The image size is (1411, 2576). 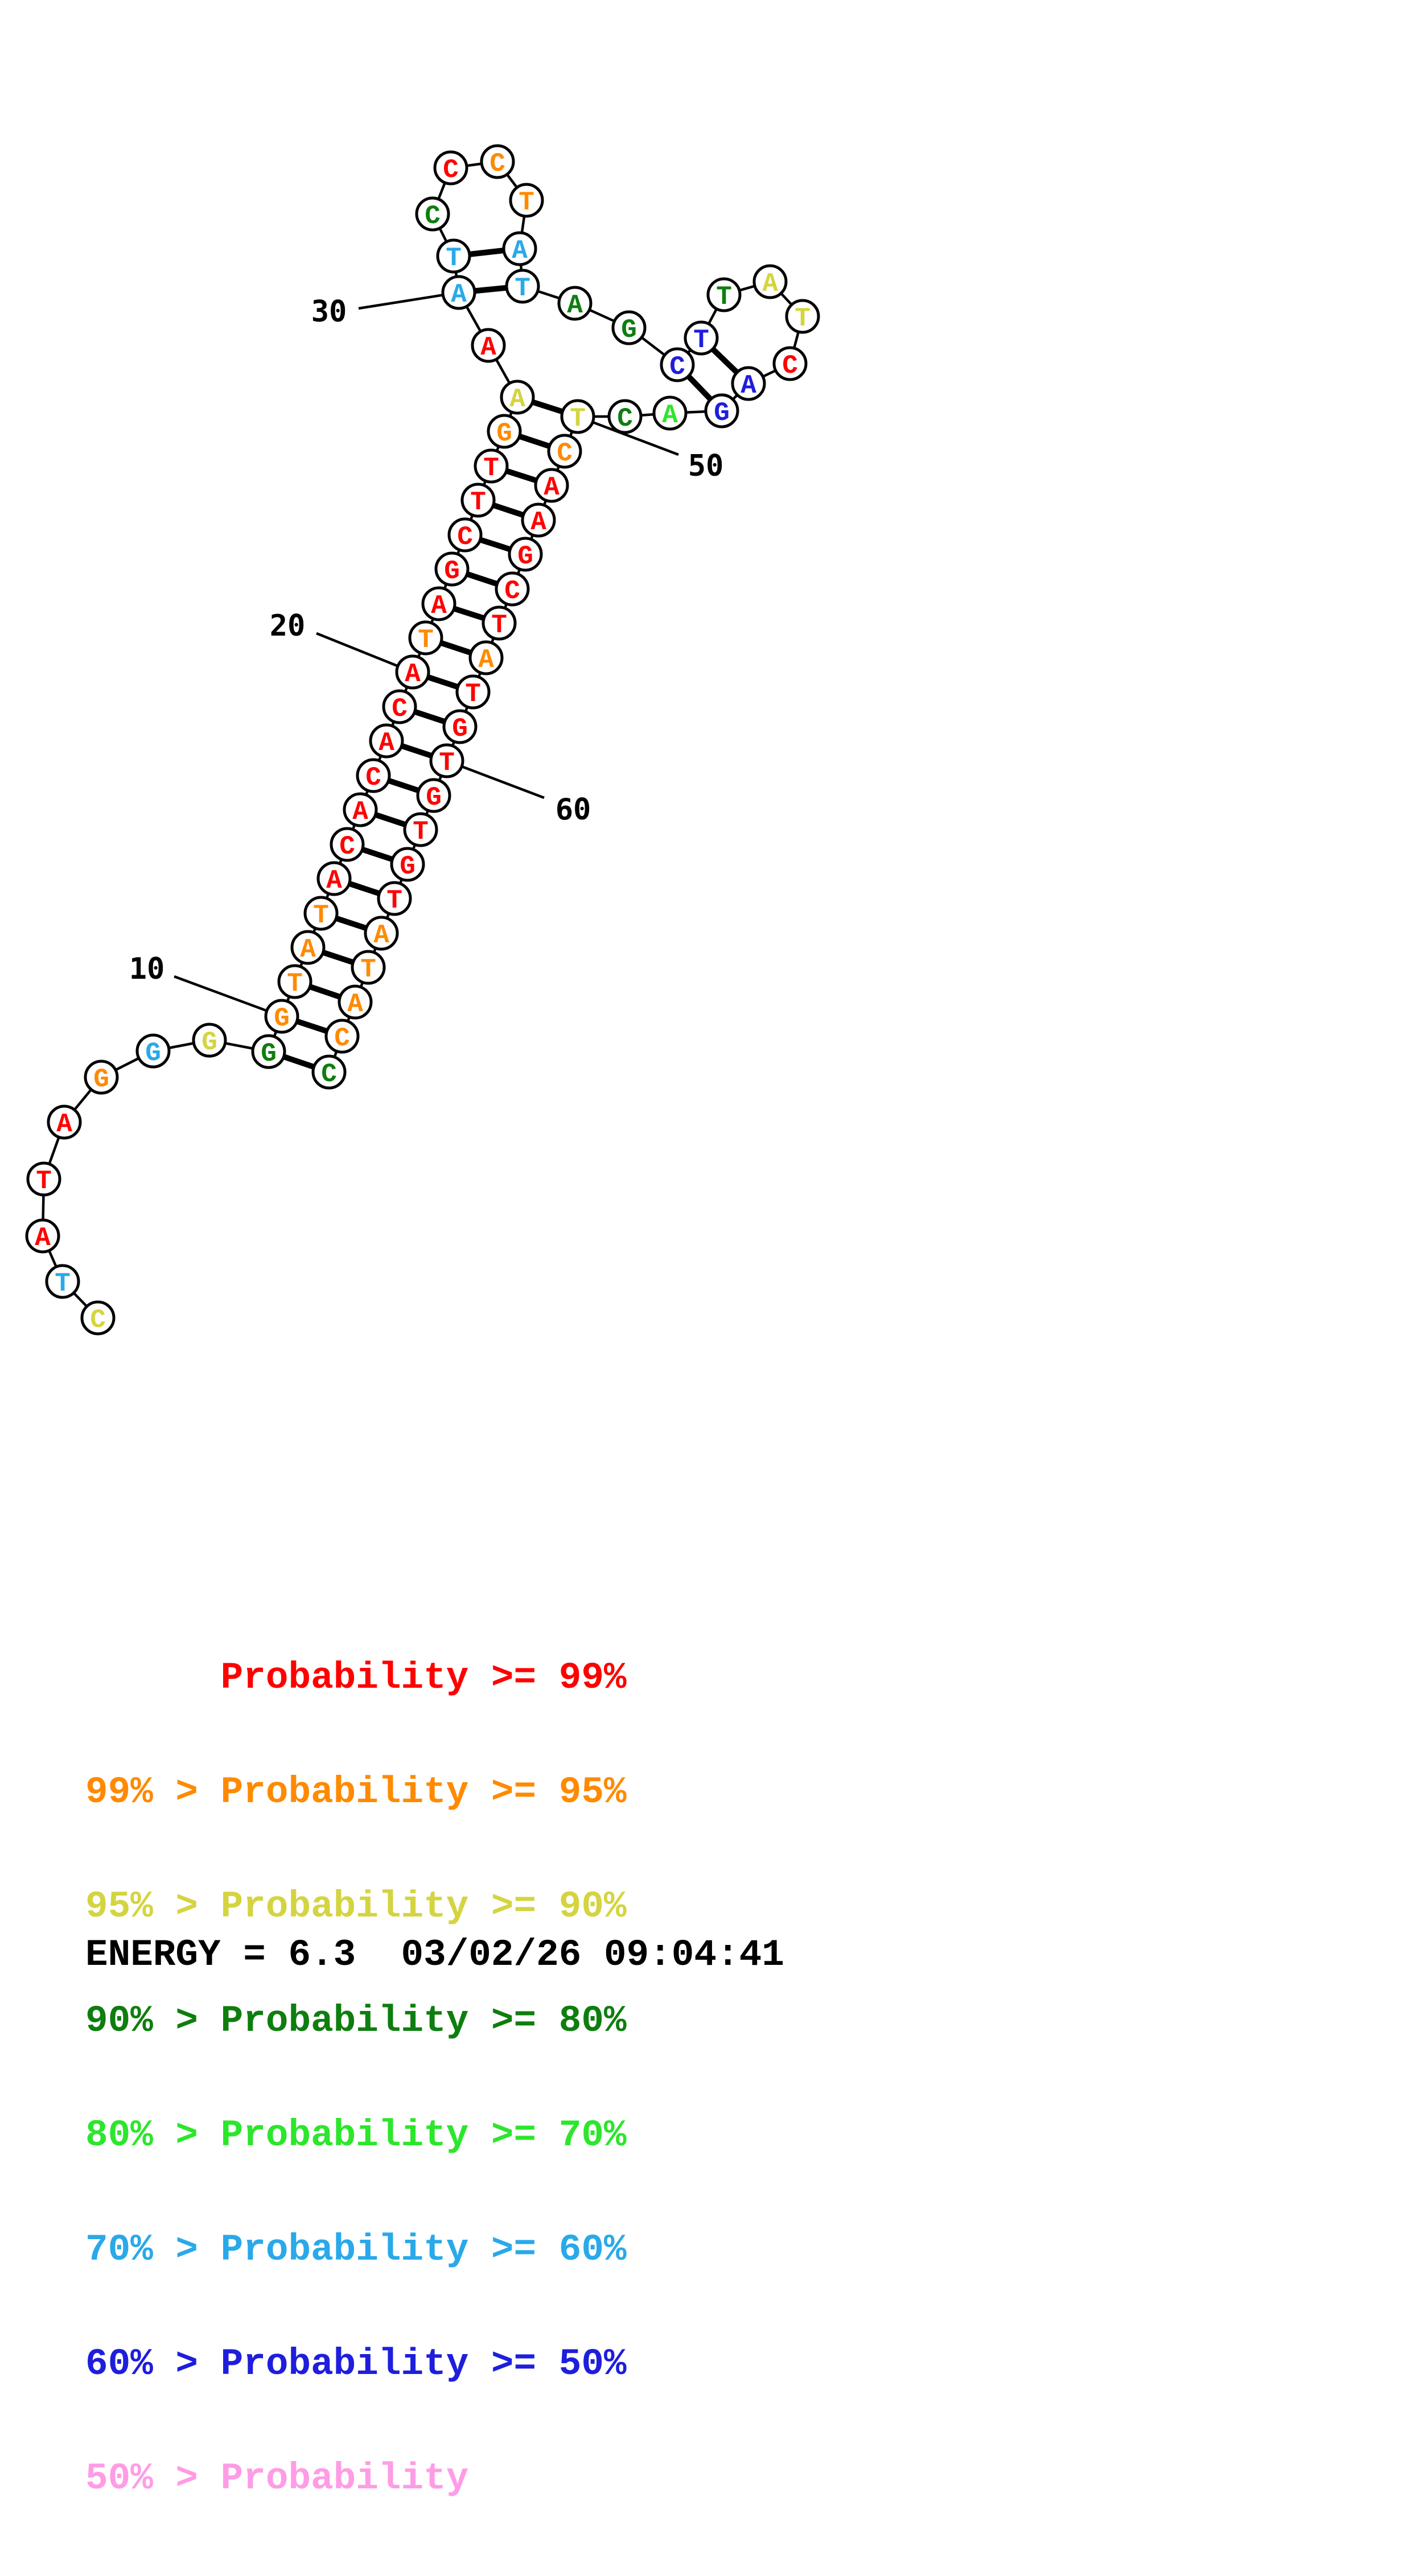 I want to click on nucleotide-base-5: A, so click(x=64, y=1124).